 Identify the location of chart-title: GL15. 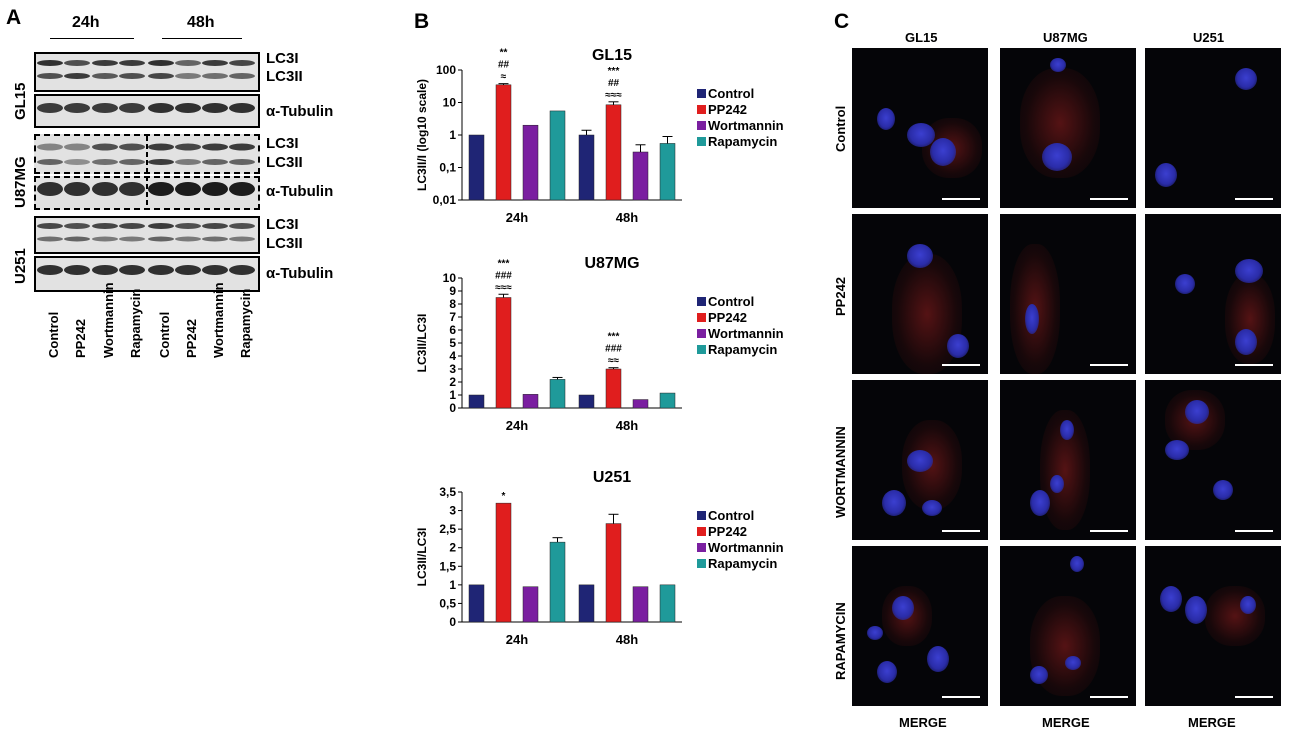
(612, 55).